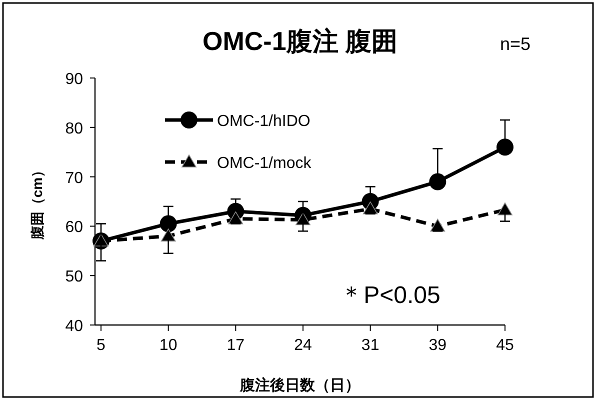  I want to click on y-tick-label: 70, so click(74, 178).